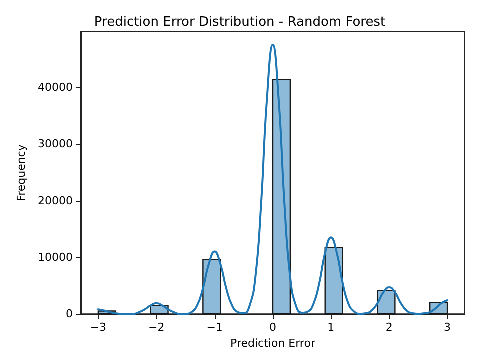  Describe the element at coordinates (98, 327) in the screenshot. I see `x-tick-label: −3` at that location.